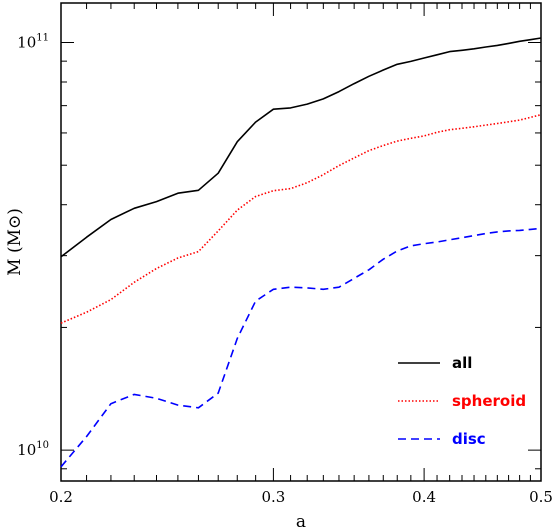  What do you see at coordinates (61, 497) in the screenshot?
I see `x-tick-label: 0.2` at bounding box center [61, 497].